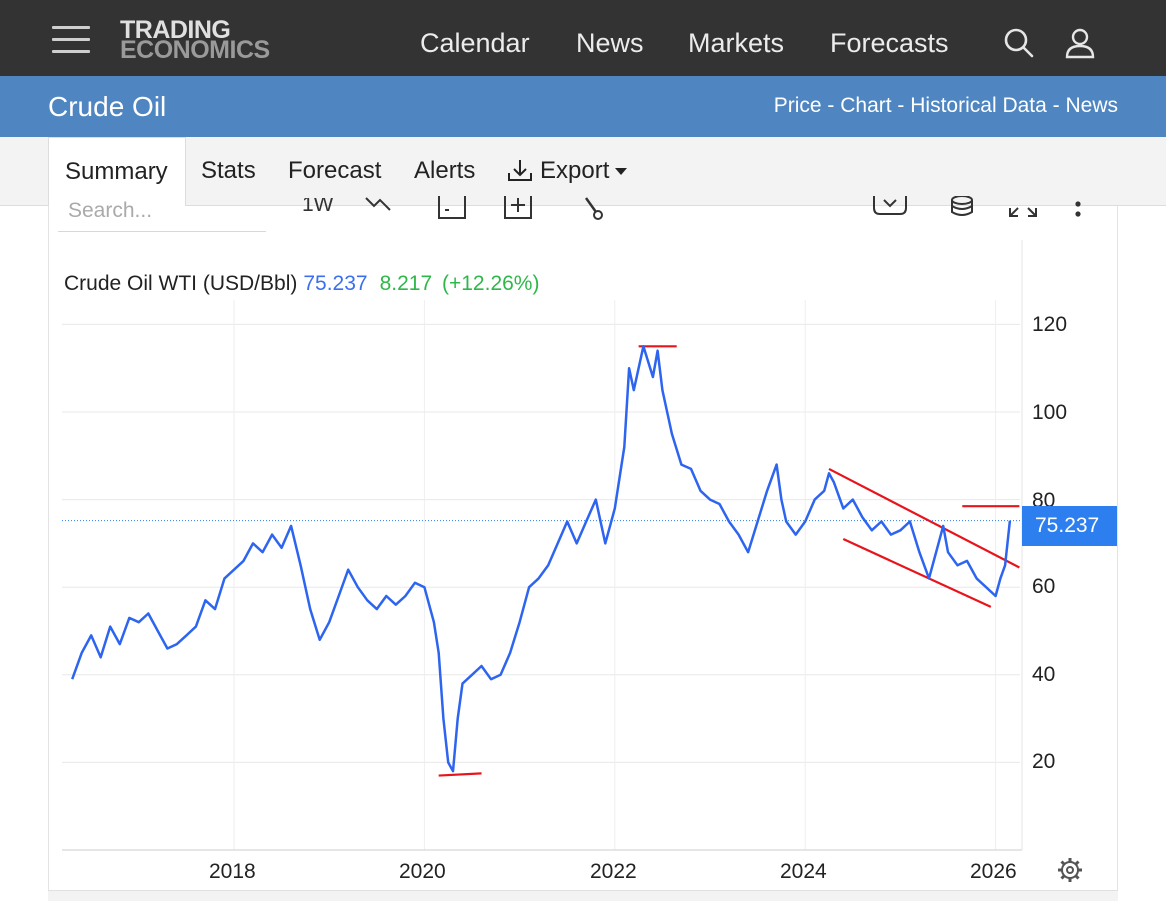 The height and width of the screenshot is (901, 1166). I want to click on nav-calendar: Calendar, so click(475, 43).